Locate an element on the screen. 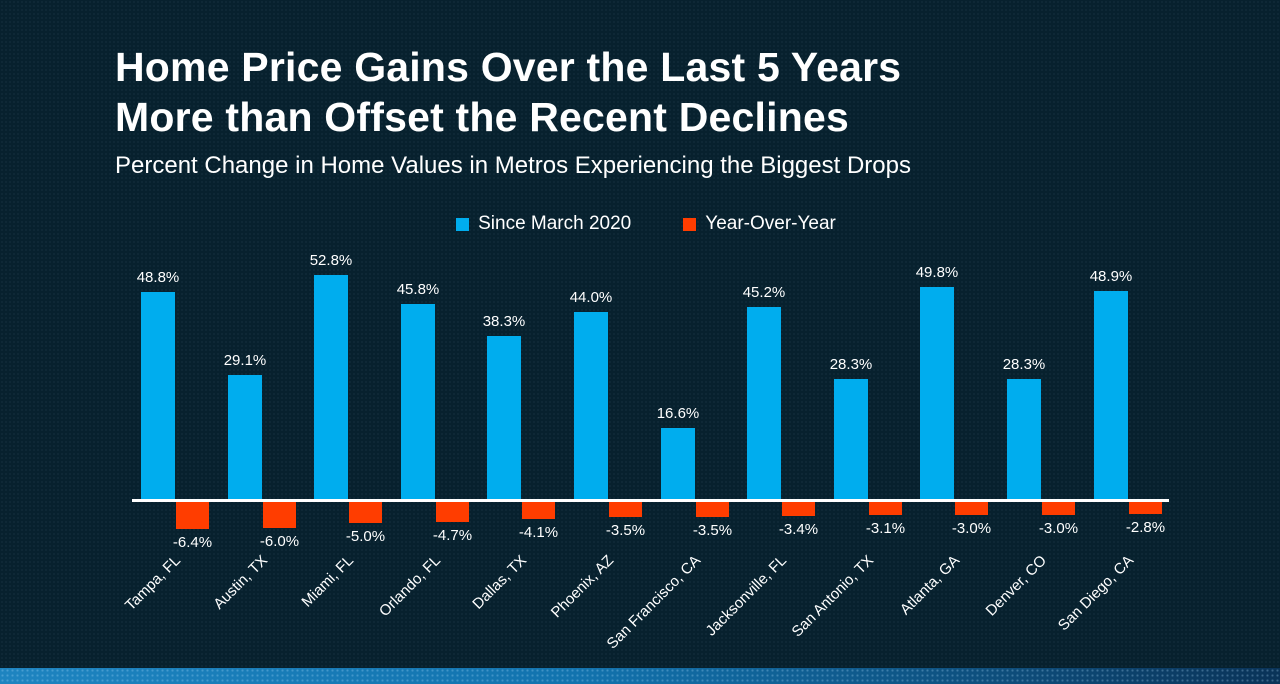 The height and width of the screenshot is (684, 1280). bar-value-label: 44.0% is located at coordinates (591, 297).